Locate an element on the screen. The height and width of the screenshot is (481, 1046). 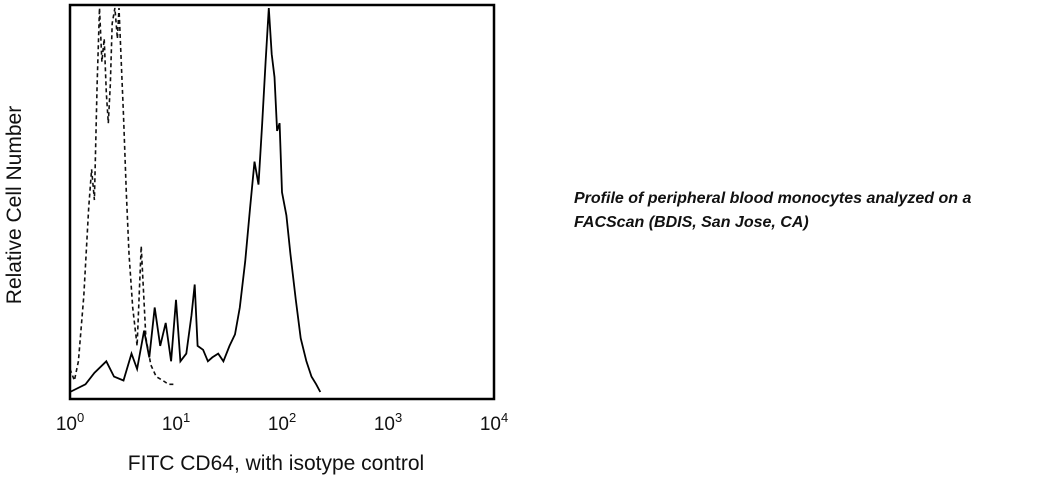
x-tick-label: 10³ is located at coordinates (388, 422).